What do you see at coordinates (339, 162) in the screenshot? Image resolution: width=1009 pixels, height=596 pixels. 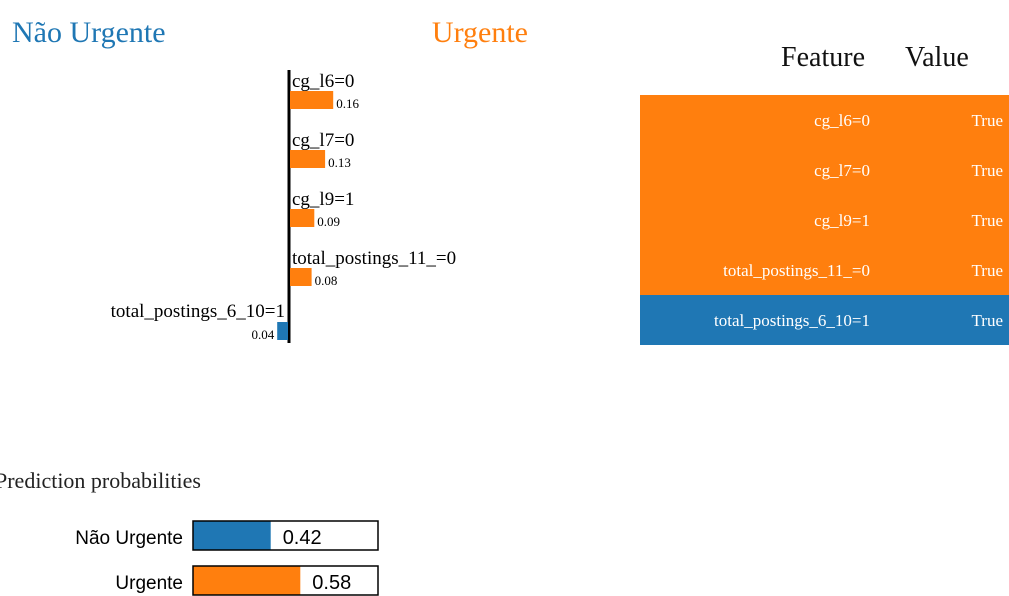 I see `weight-label: 0.13` at bounding box center [339, 162].